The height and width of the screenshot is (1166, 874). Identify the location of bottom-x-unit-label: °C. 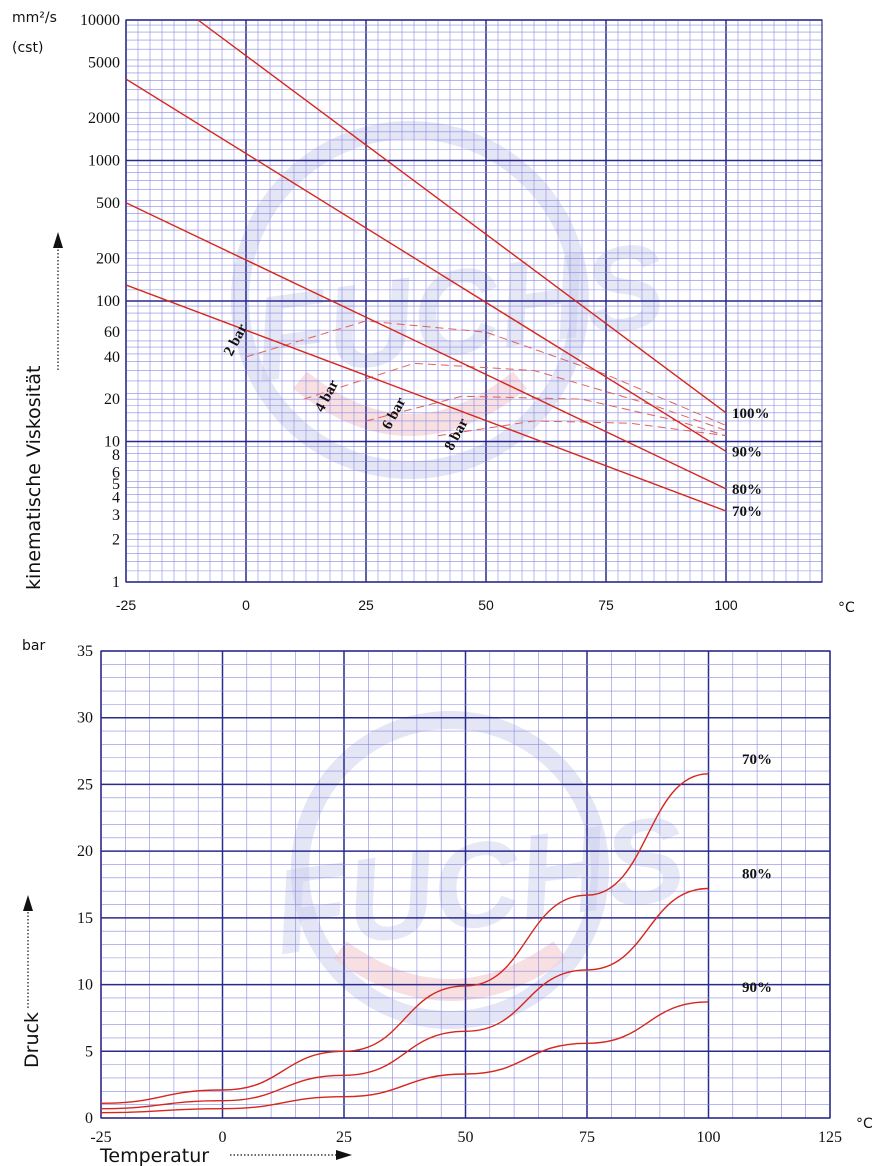
(864, 1124).